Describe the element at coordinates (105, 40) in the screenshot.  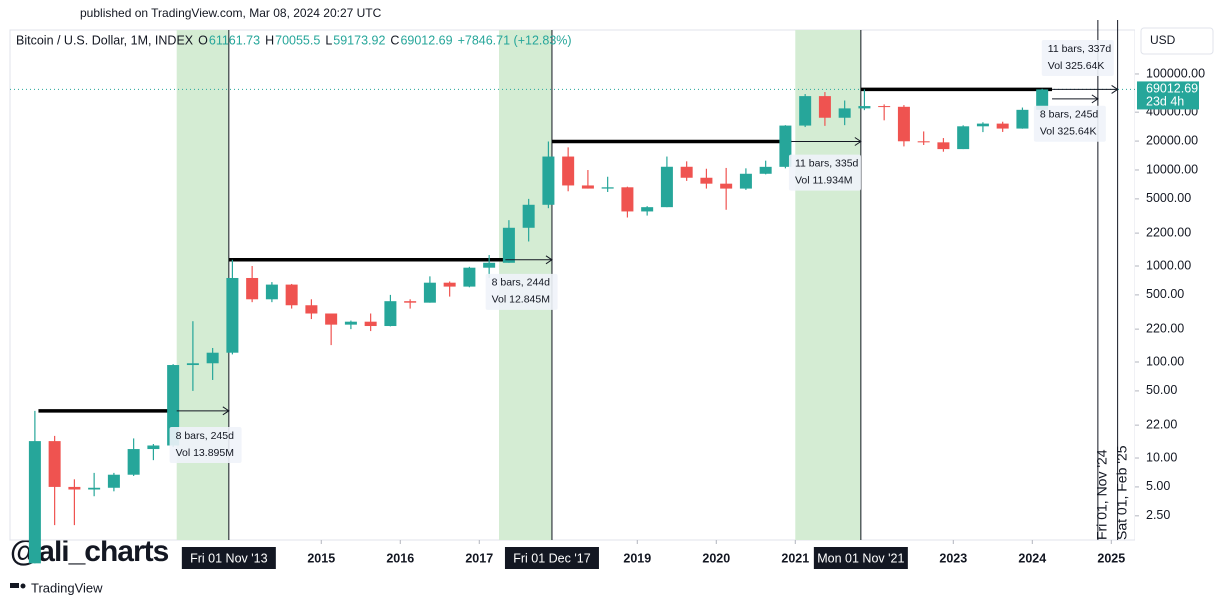
I see `legend-text: Bitcoin / U.S. Dollar, 1M, INDEX` at that location.